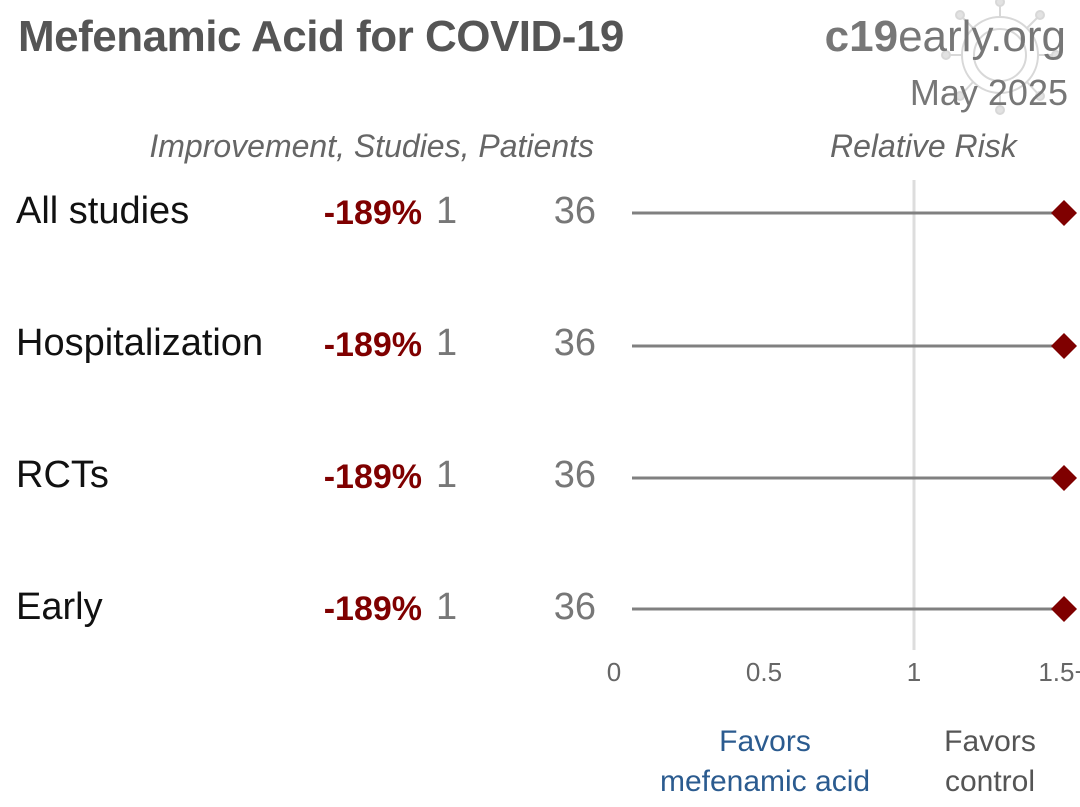 The image size is (1080, 807). What do you see at coordinates (59, 607) in the screenshot?
I see `row-label-early: Early` at bounding box center [59, 607].